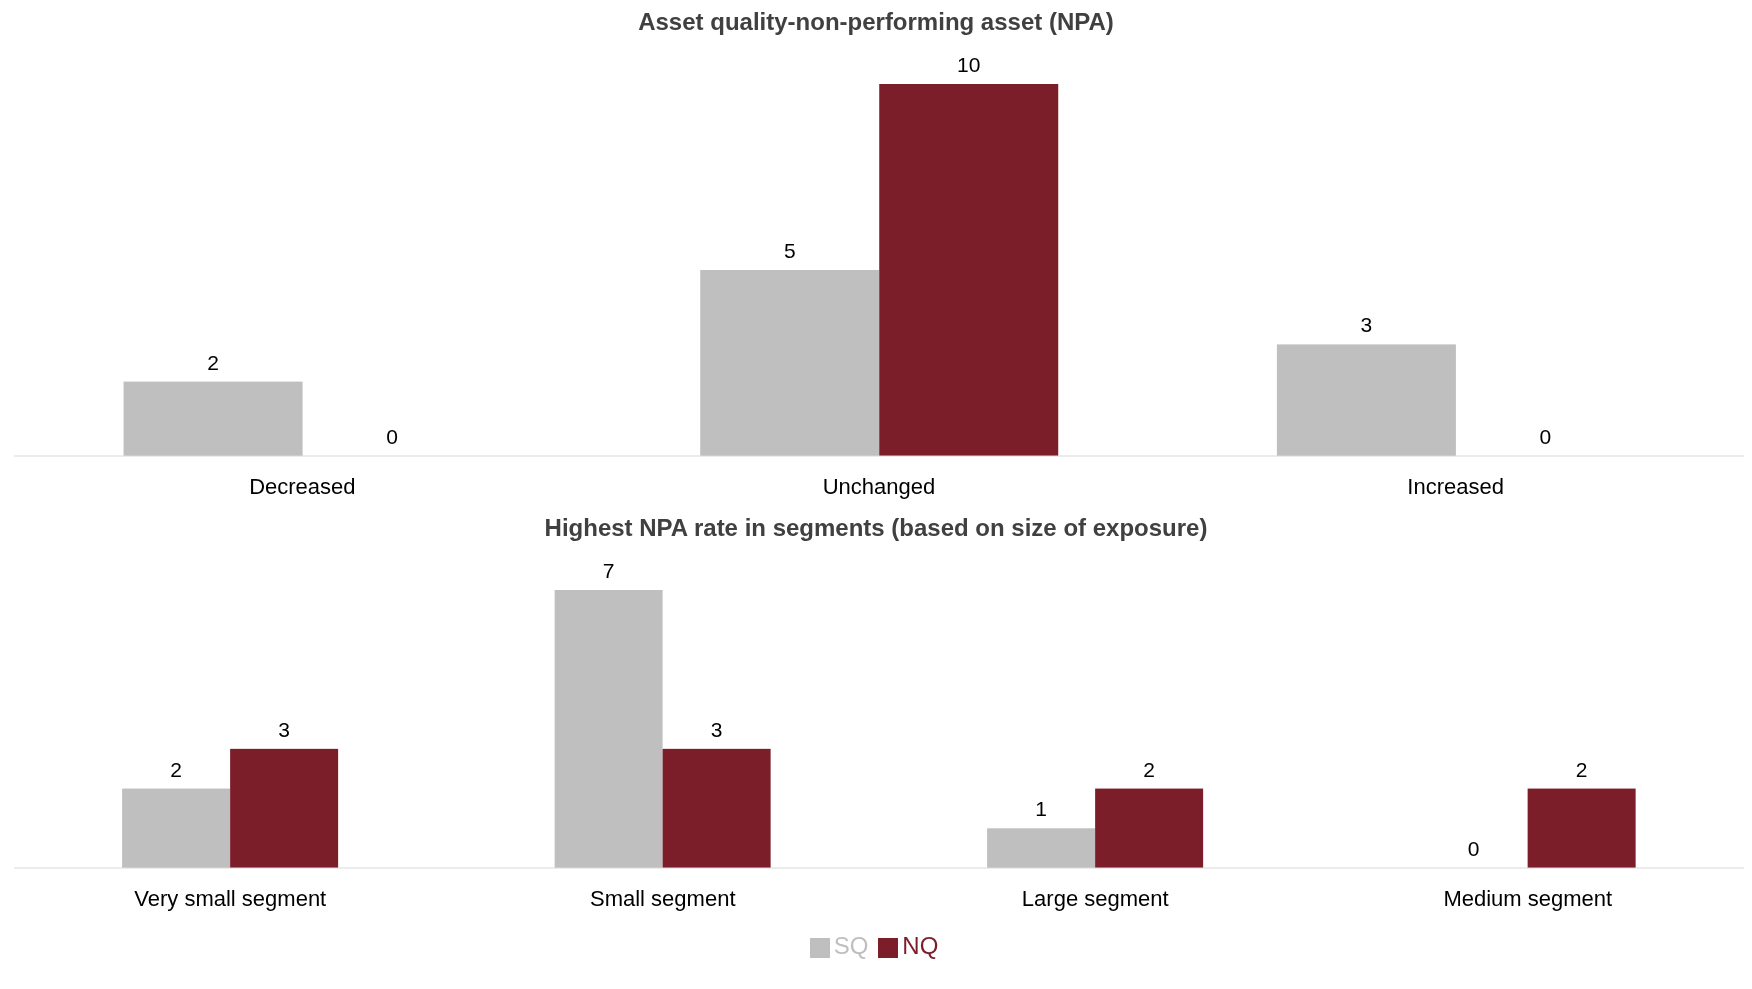  What do you see at coordinates (608, 570) in the screenshot?
I see `data-label: 7` at bounding box center [608, 570].